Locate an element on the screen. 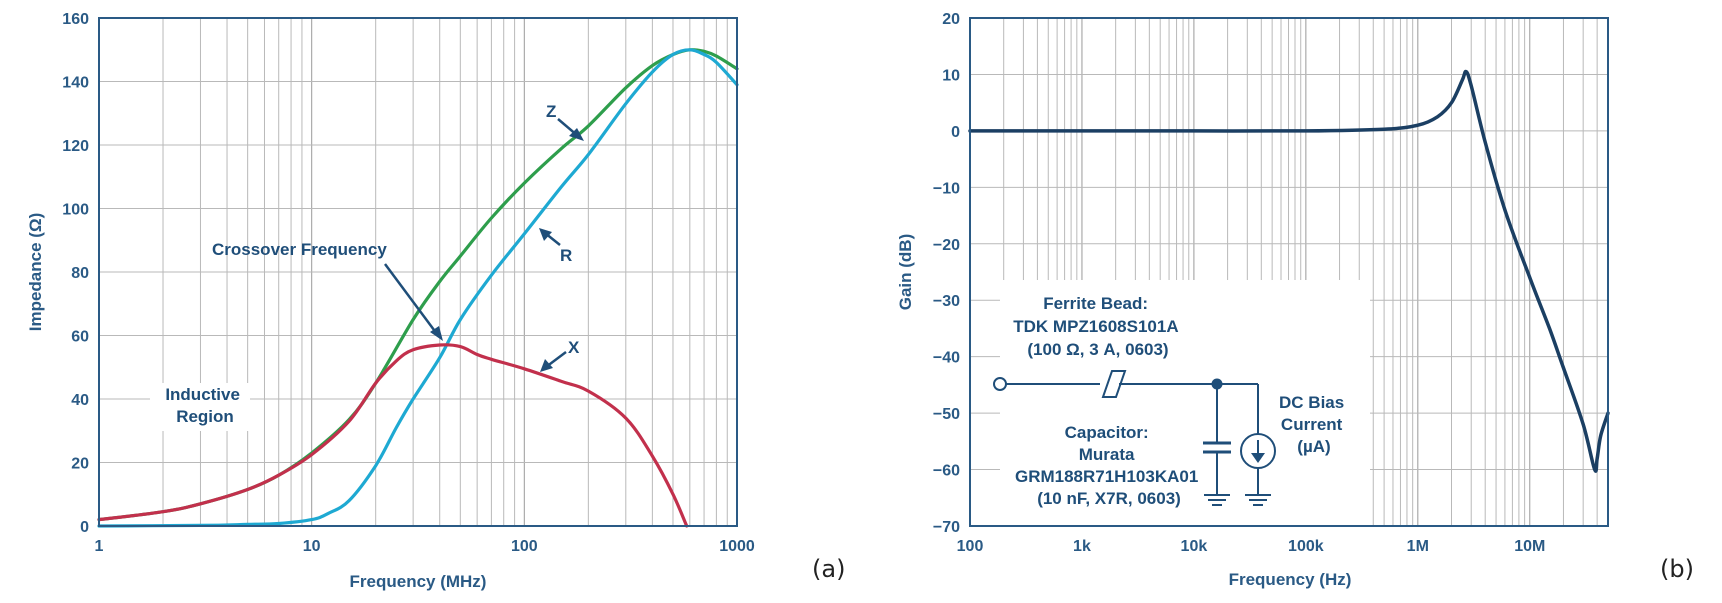 Image resolution: width=1722 pixels, height=603 pixels. impedance-x-tick-label: 1000 is located at coordinates (737, 546).